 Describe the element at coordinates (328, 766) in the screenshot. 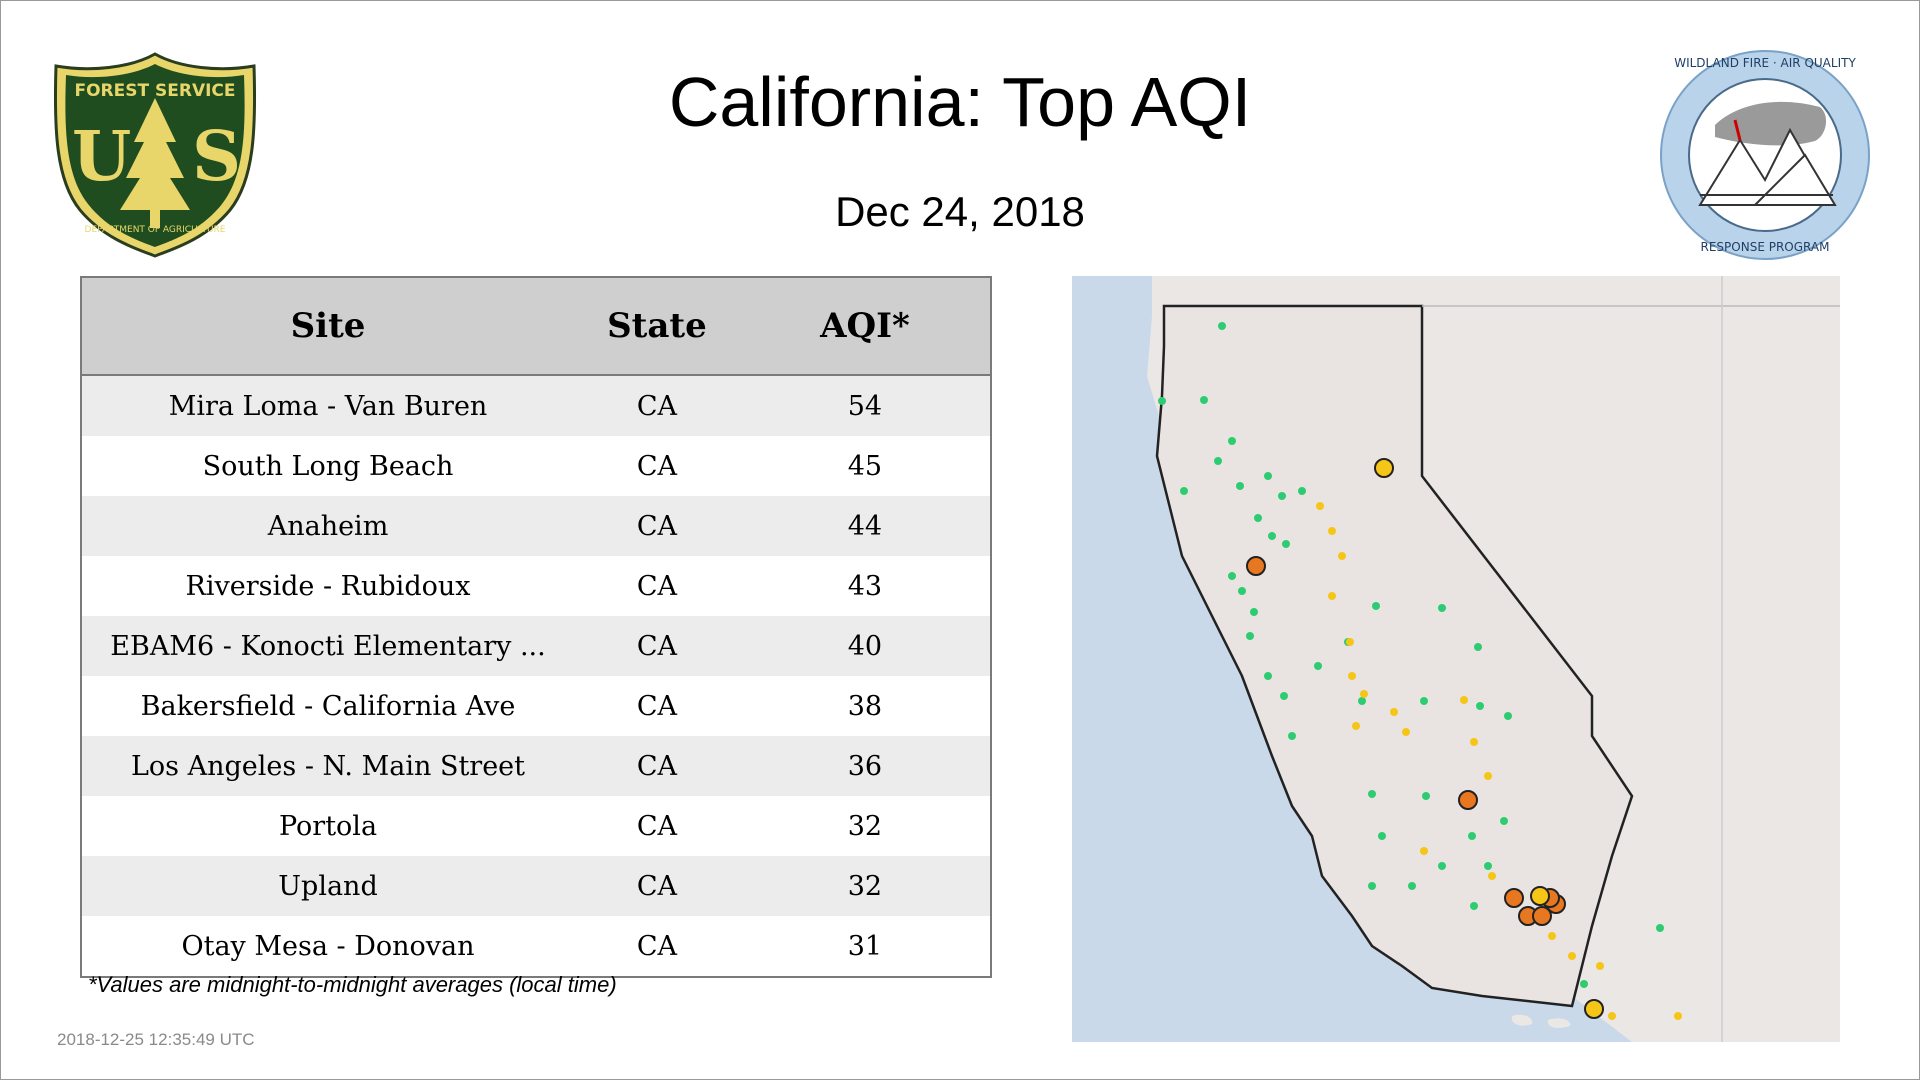

I see `cell-site: Los Angeles - N. Main Street` at that location.